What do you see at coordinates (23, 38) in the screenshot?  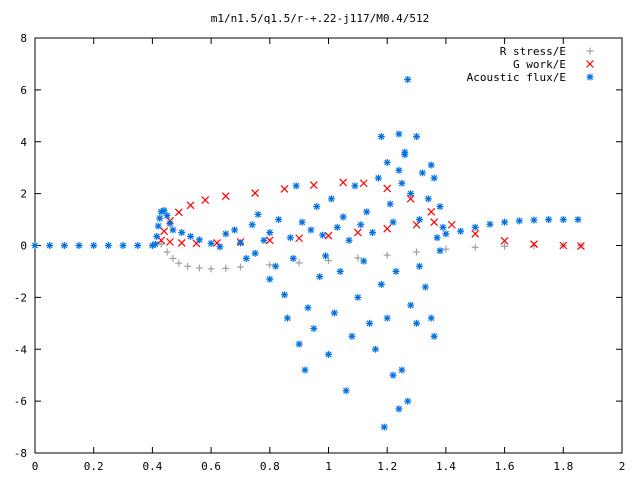 I see `y-tick-label: 8` at bounding box center [23, 38].